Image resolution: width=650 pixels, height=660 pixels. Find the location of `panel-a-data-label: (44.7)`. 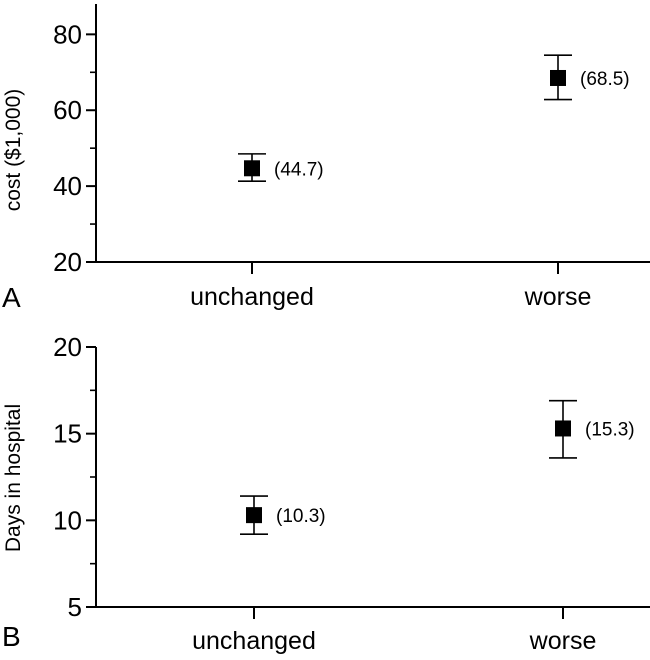

panel-a-data-label: (44.7) is located at coordinates (299, 169).